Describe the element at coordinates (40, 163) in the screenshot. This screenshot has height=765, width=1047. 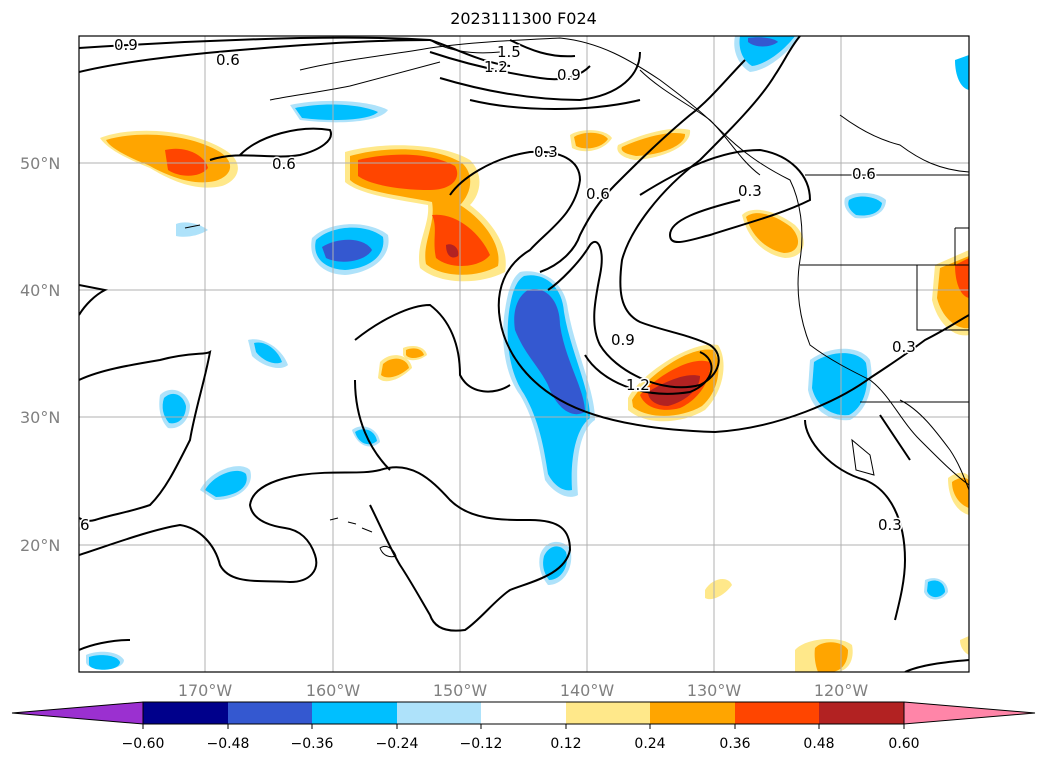
I see `lat-label: 50°N` at that location.